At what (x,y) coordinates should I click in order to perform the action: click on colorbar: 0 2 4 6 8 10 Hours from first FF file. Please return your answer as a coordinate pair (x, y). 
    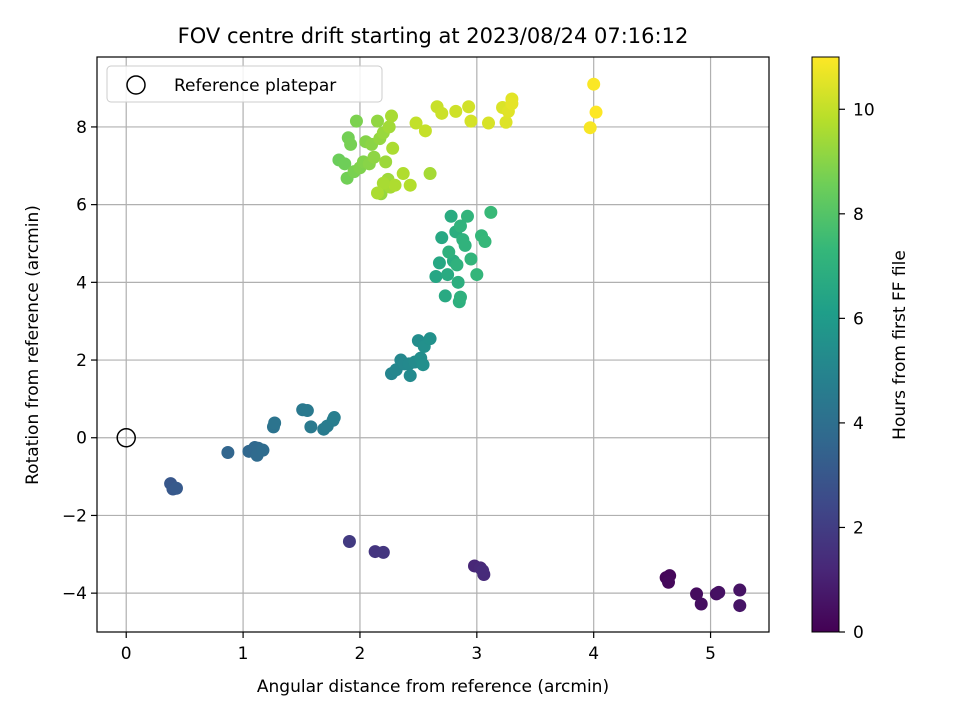
    Looking at the image, I should click on (860, 349).